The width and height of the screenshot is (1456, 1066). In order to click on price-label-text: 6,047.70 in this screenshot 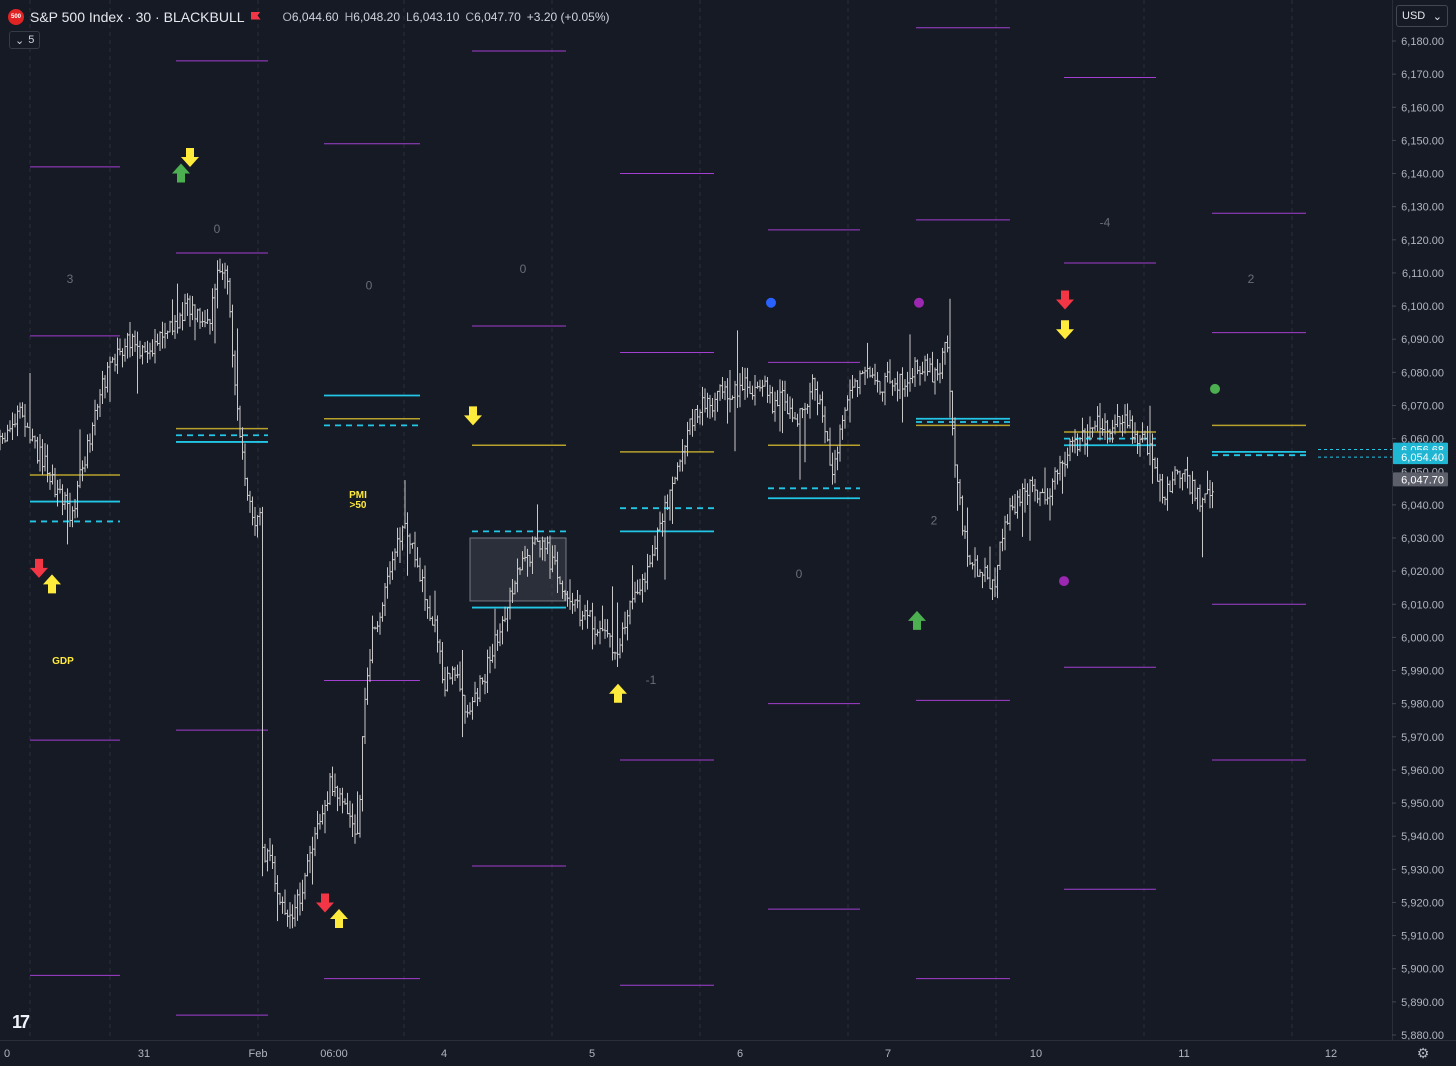, I will do `click(1422, 480)`.